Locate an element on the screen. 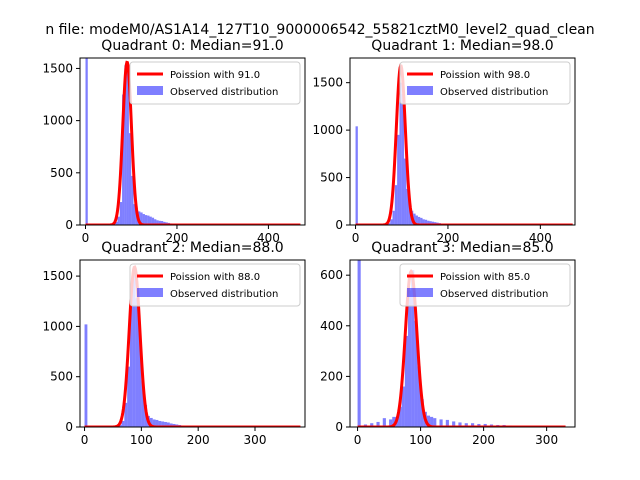 Image resolution: width=640 pixels, height=480 pixels. legend-line-label: Poission with 98.0 is located at coordinates (485, 75).